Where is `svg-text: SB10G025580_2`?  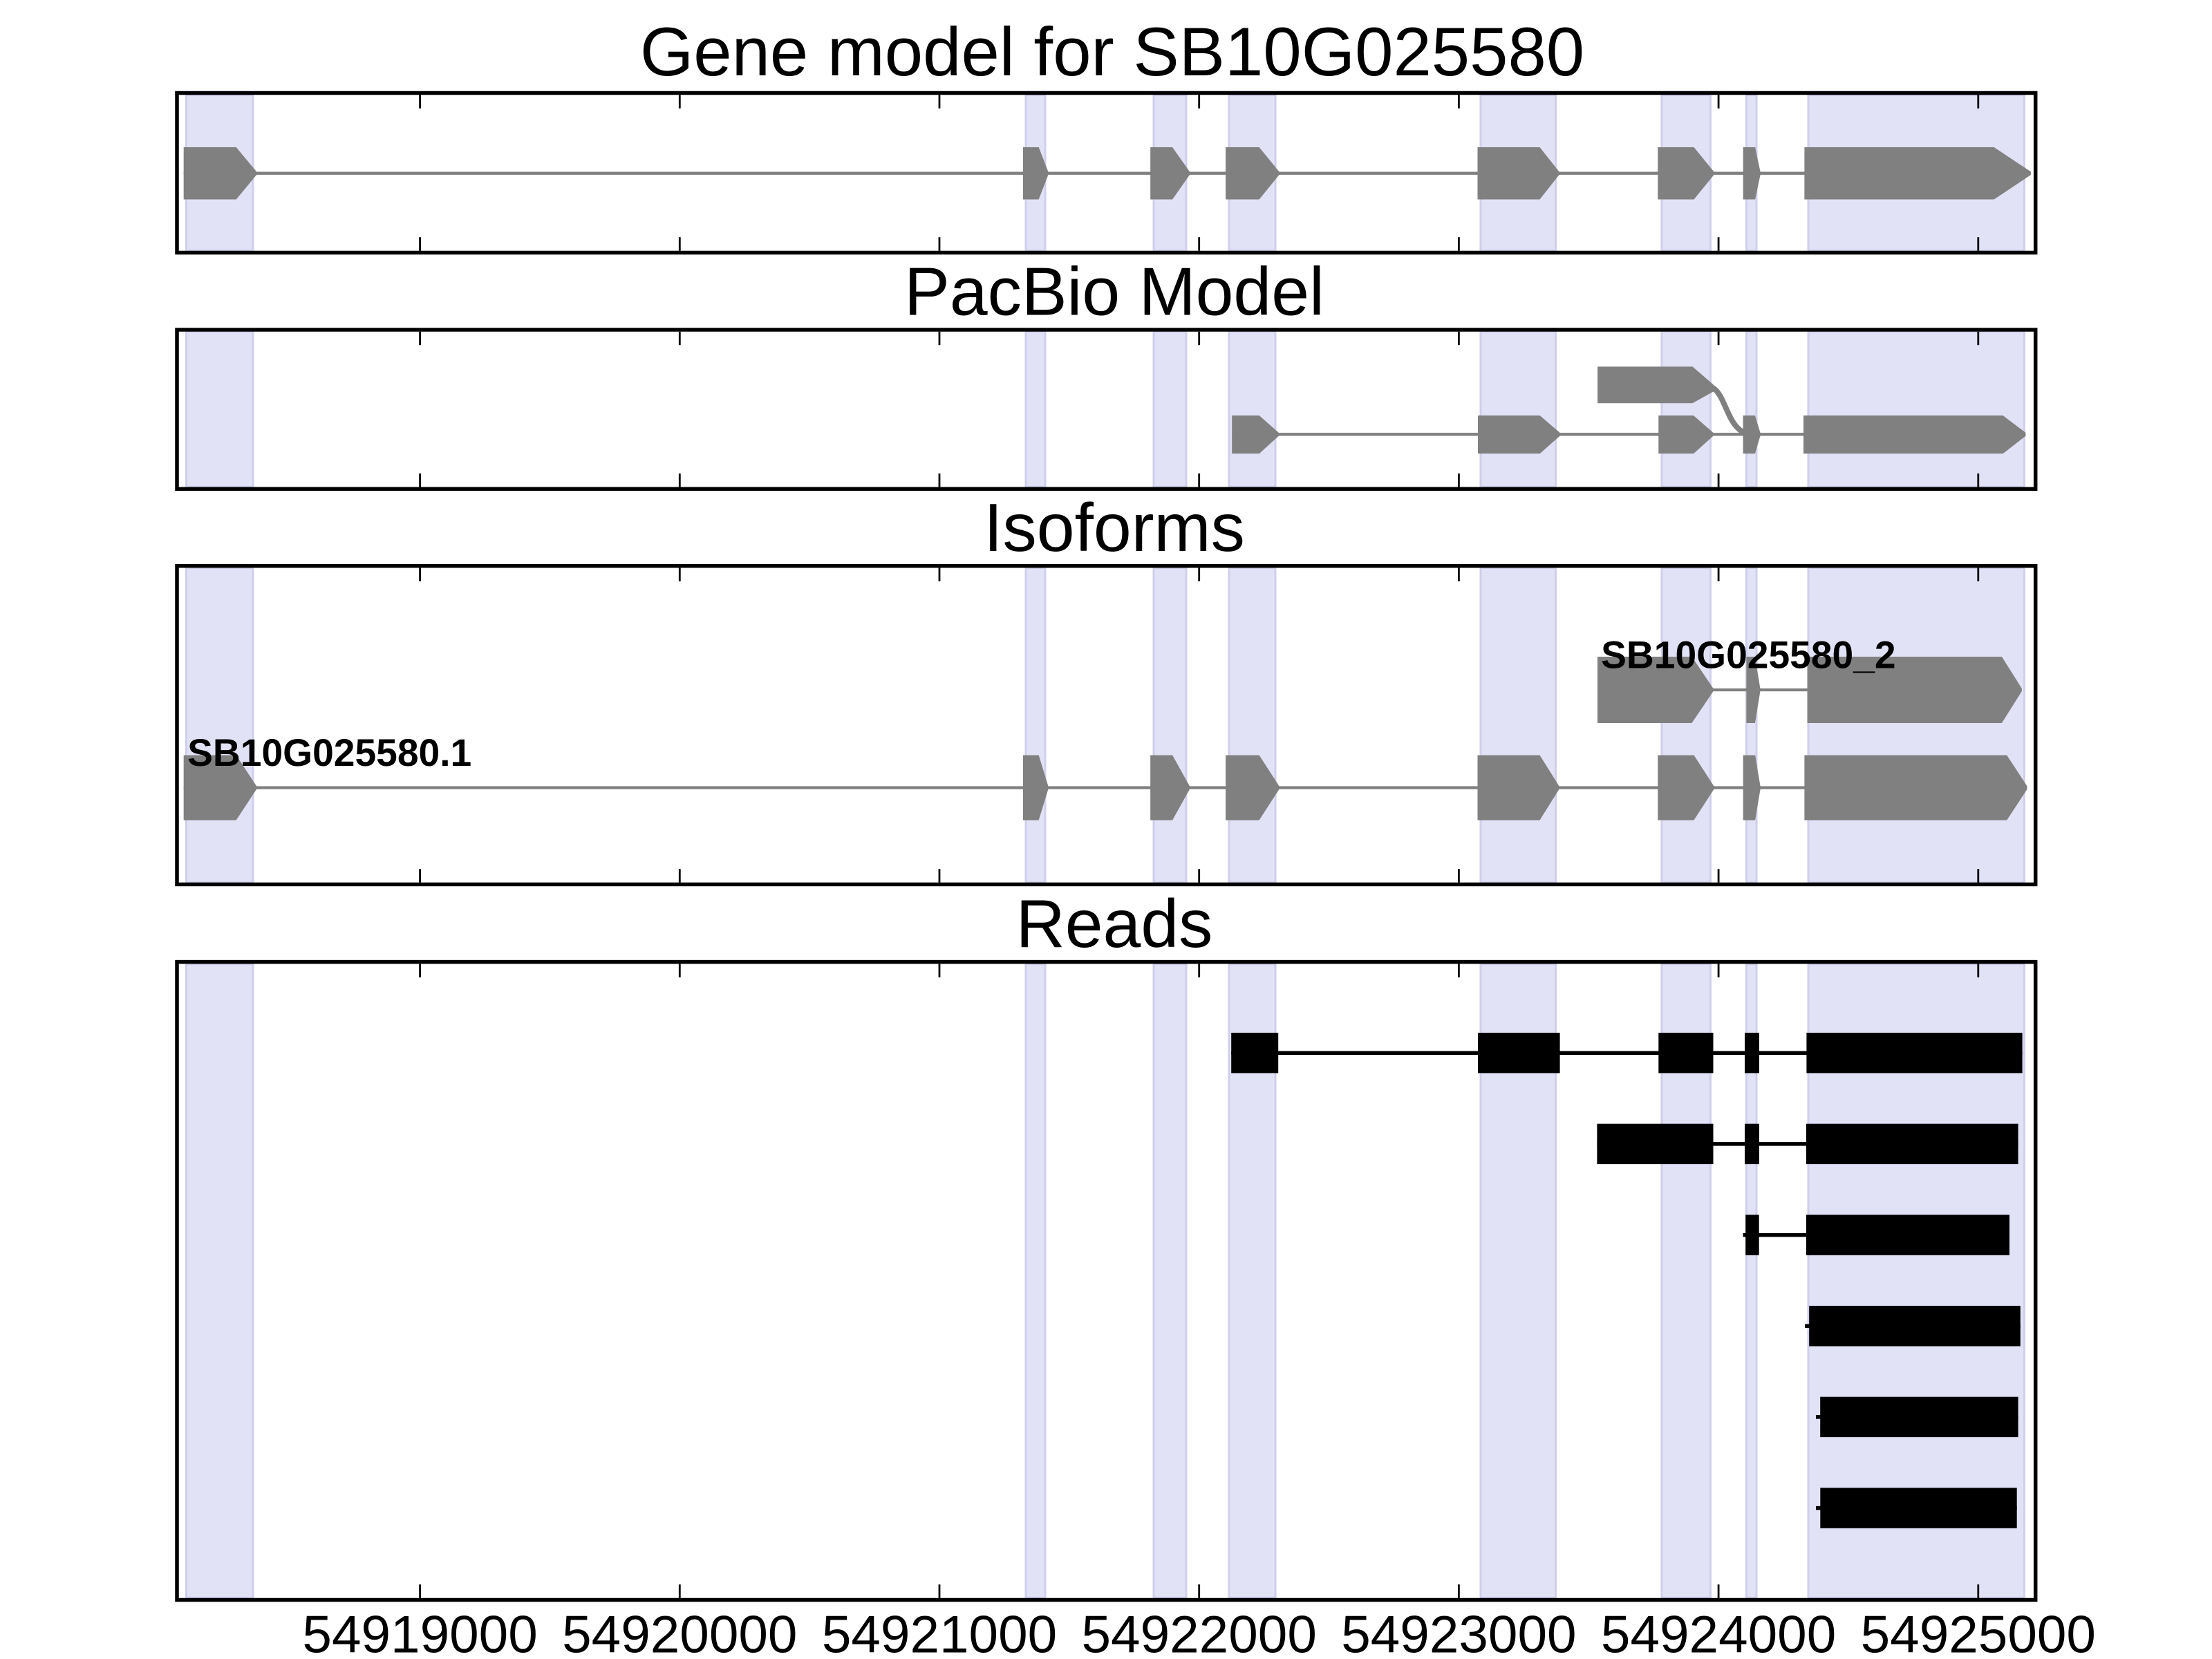 svg-text: SB10G025580_2 is located at coordinates (1748, 656).